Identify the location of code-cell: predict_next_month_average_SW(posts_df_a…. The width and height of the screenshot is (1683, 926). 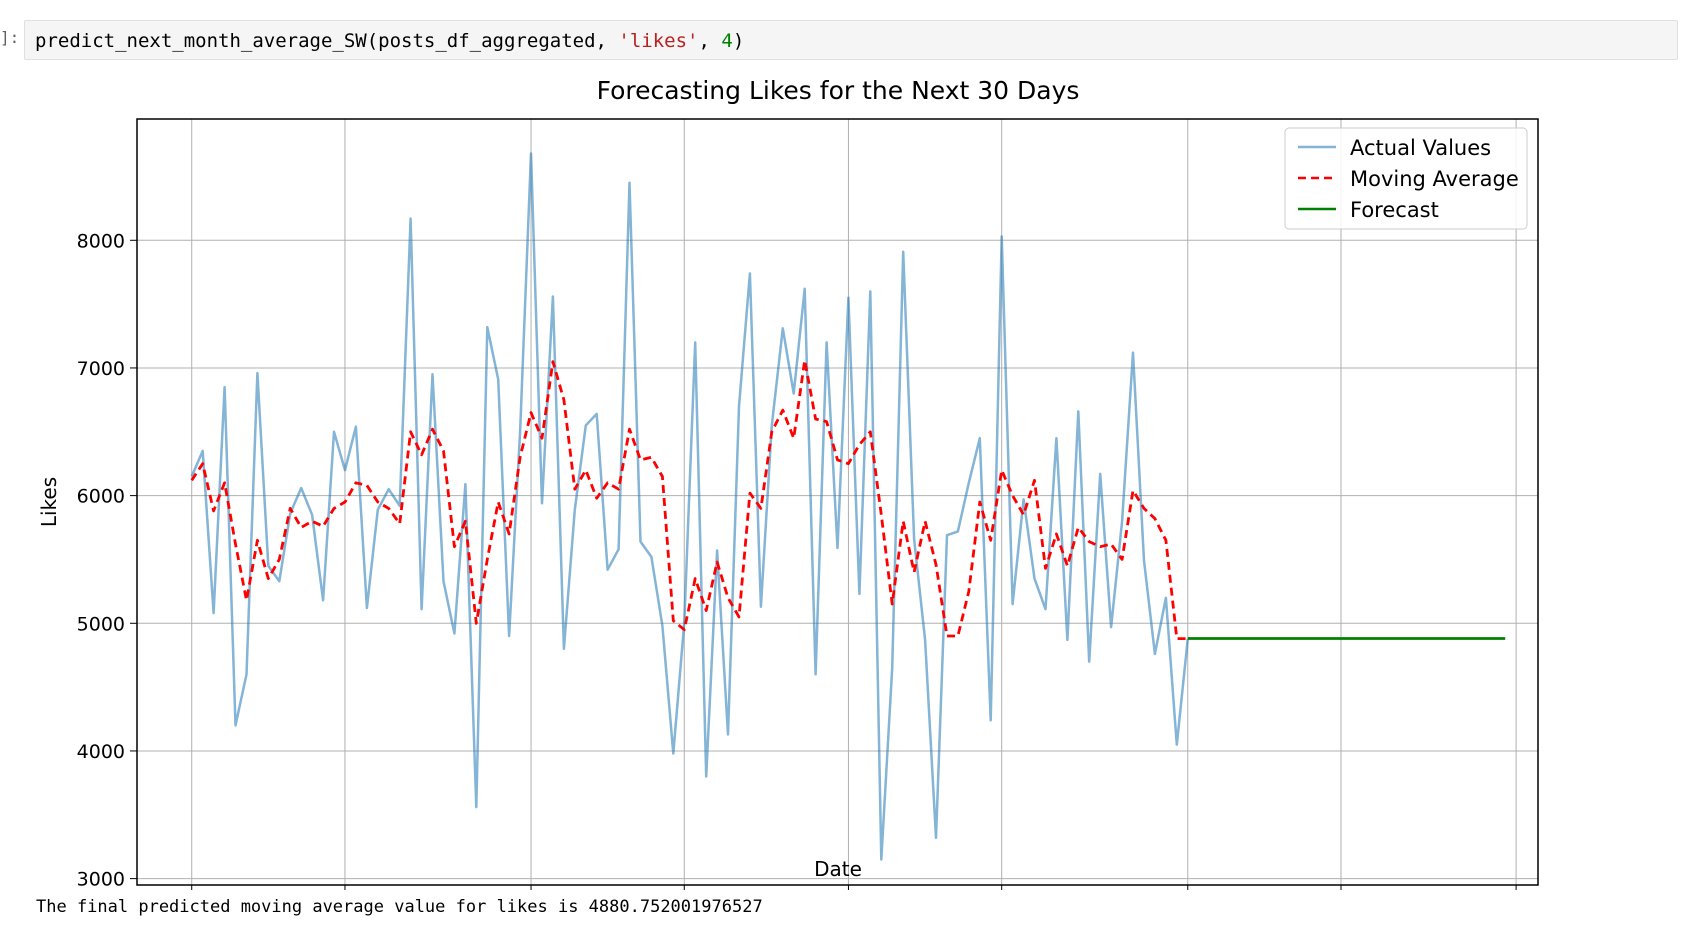
(851, 40).